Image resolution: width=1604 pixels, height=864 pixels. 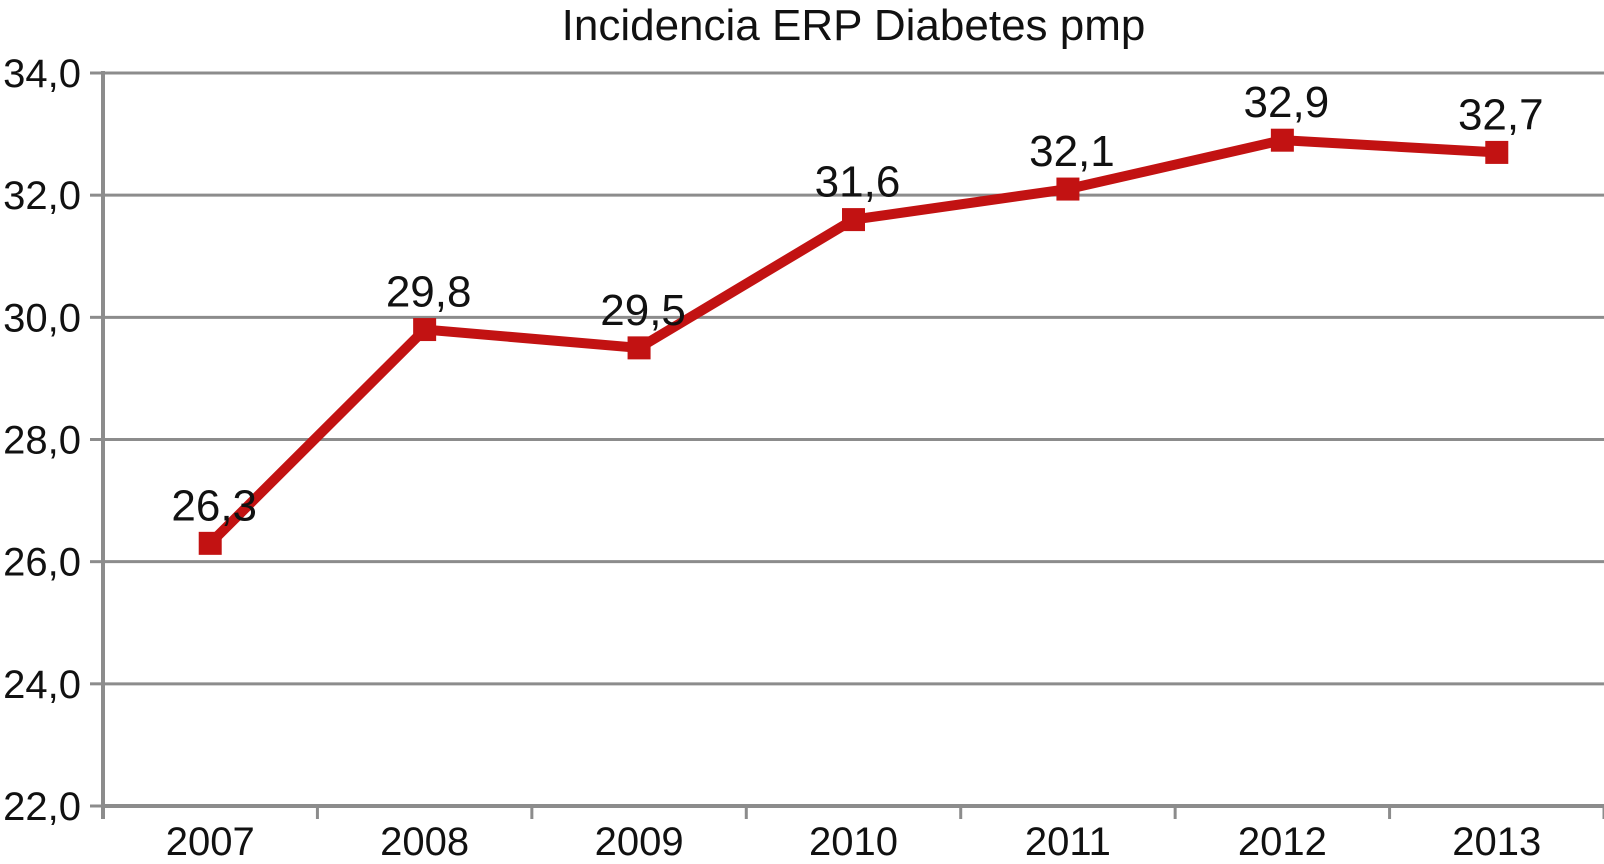 I want to click on y-axis-tick-label: 28,0, so click(x=42, y=441).